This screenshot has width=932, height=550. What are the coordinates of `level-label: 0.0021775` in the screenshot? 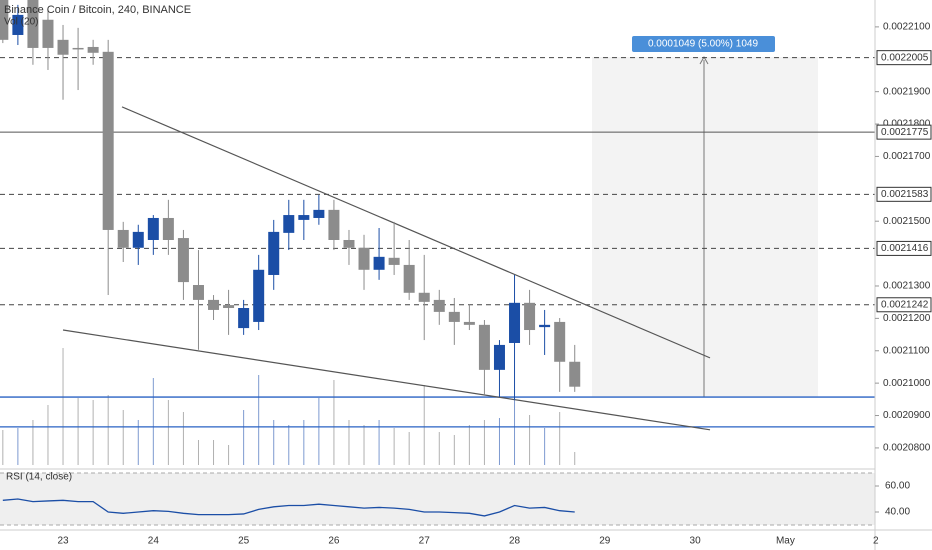 It's located at (905, 132).